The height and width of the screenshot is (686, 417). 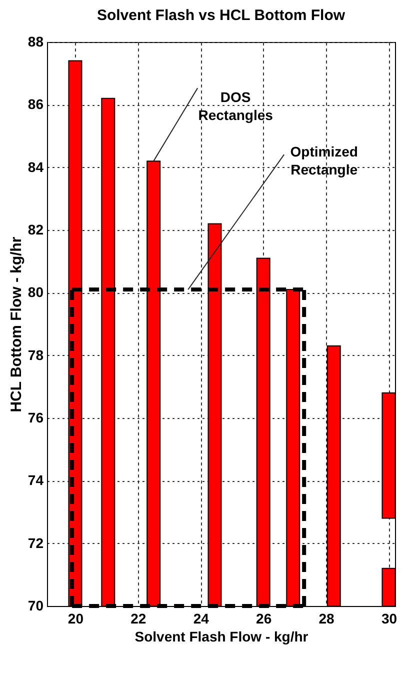 What do you see at coordinates (36, 542) in the screenshot?
I see `y-tick-label: 72` at bounding box center [36, 542].